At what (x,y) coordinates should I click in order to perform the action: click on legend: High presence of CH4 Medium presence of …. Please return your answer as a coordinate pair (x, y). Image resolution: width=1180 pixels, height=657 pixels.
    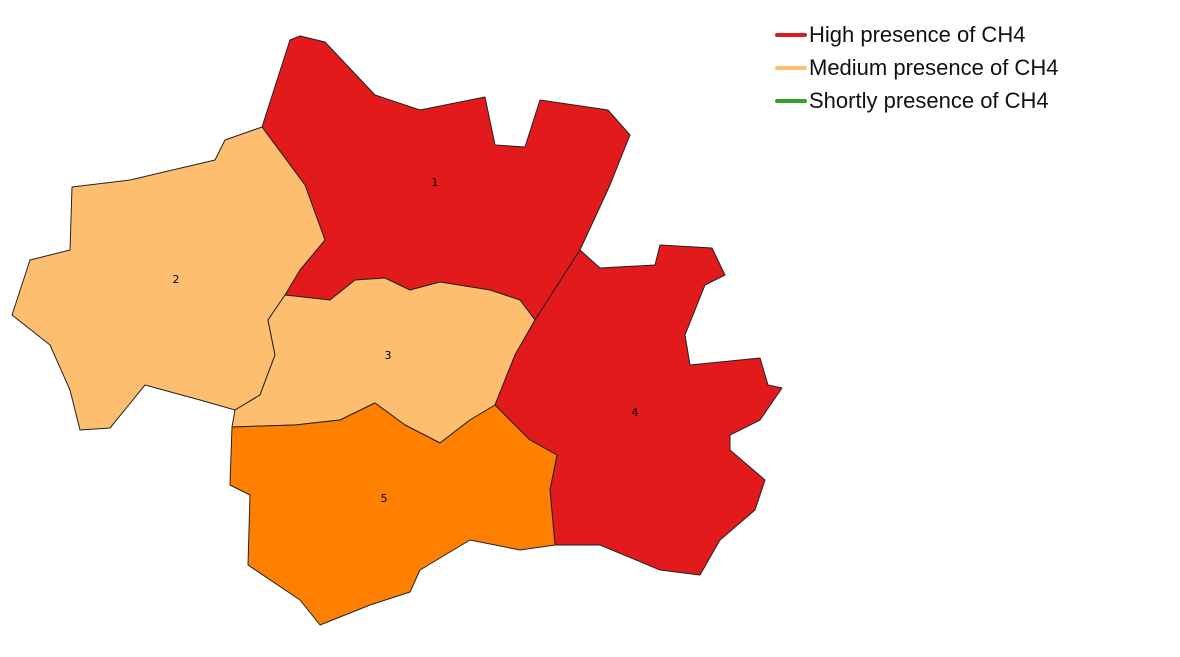
    Looking at the image, I should click on (916, 67).